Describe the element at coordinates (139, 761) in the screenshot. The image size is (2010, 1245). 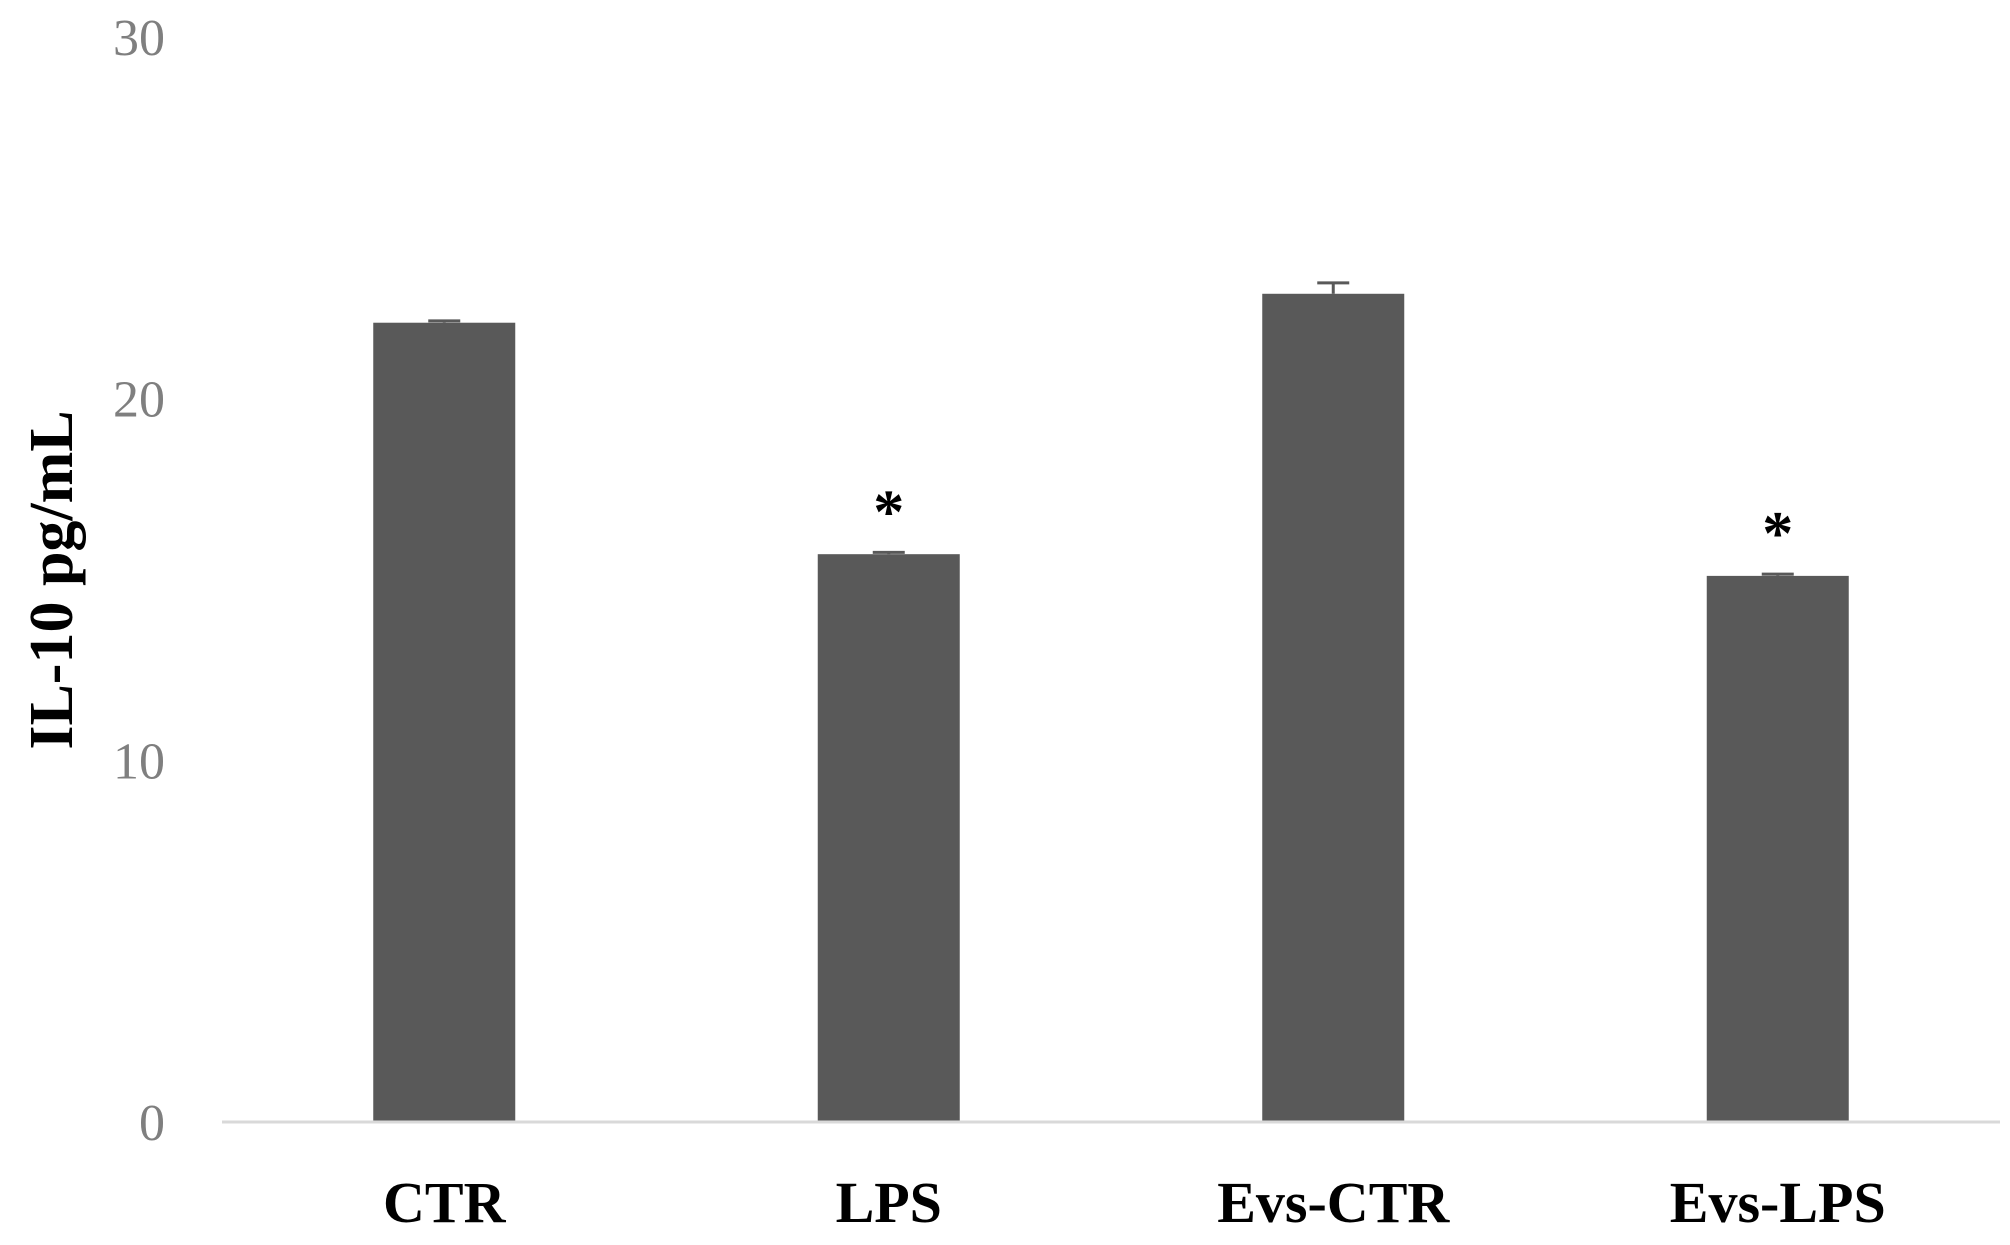
I see `y-tick-label: 10` at that location.